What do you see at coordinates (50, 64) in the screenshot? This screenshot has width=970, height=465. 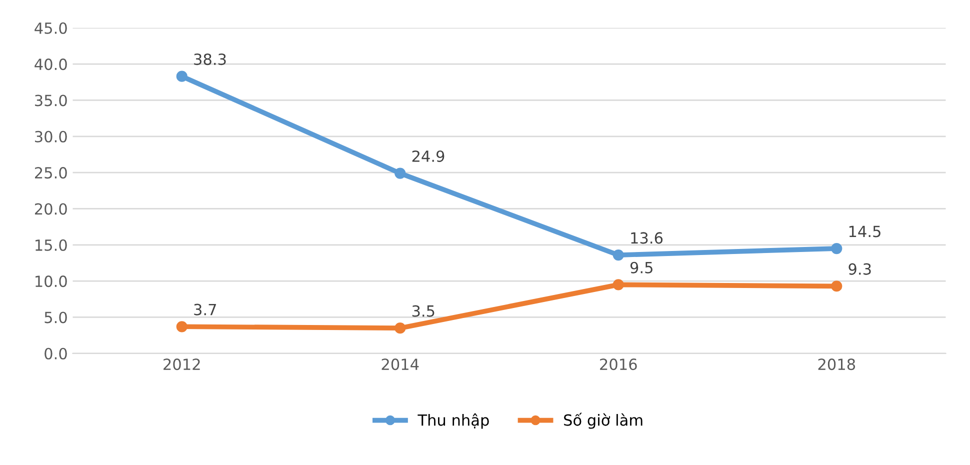 I see `y-tick-label: 40.0` at bounding box center [50, 64].